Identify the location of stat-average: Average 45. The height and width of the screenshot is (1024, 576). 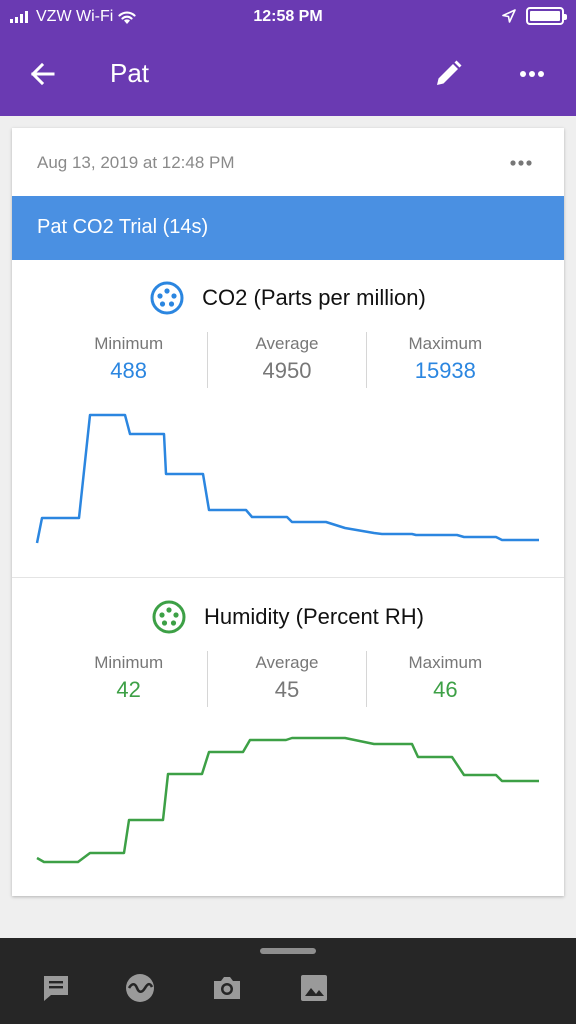
(286, 679).